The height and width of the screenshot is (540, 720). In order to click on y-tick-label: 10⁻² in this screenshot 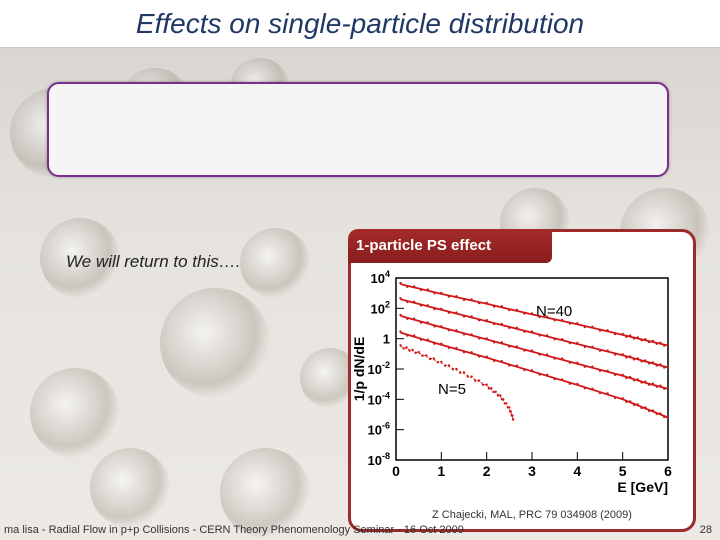, I will do `click(379, 368)`.